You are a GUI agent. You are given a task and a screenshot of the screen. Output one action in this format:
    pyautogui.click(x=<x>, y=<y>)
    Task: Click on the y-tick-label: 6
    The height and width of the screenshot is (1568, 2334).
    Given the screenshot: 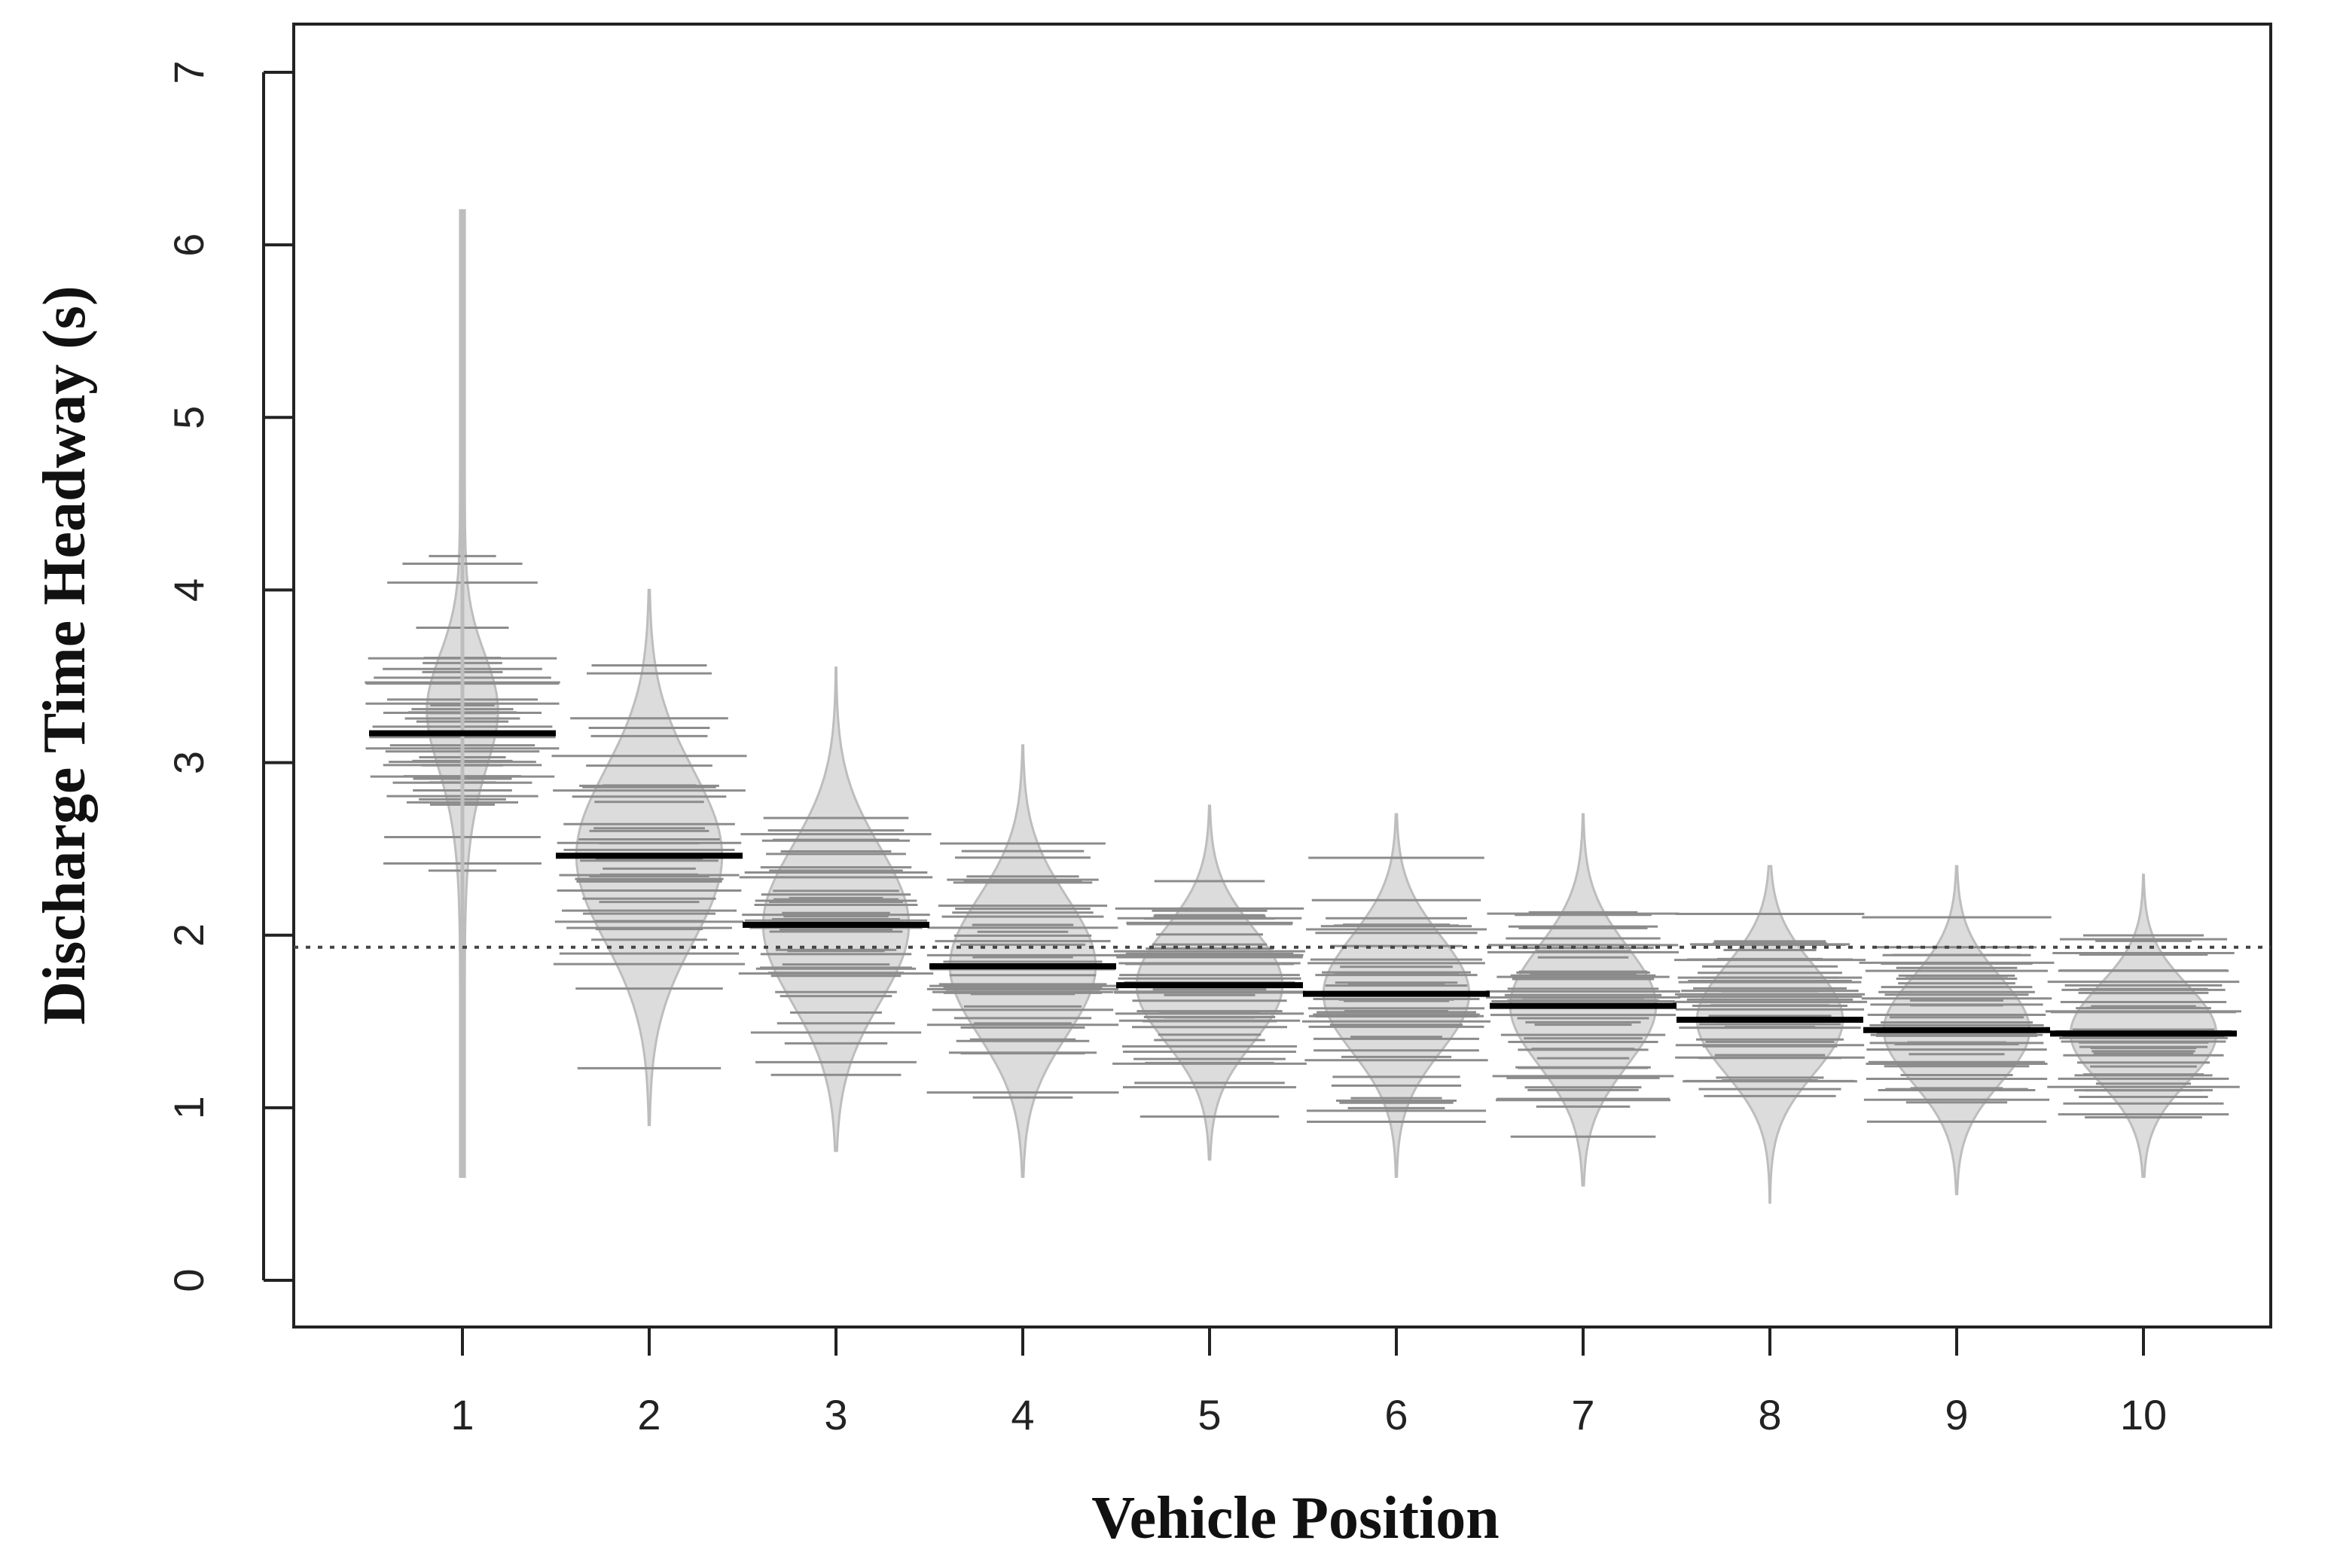 What is the action you would take?
    pyautogui.click(x=188, y=245)
    